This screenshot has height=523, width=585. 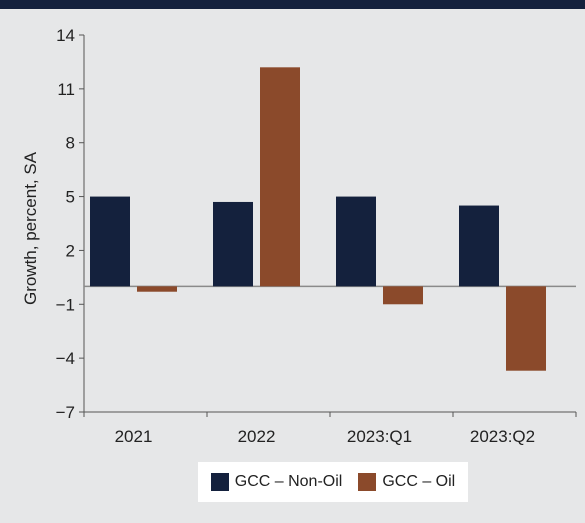 I want to click on bar-non-oil-2023-q1, so click(x=356, y=241).